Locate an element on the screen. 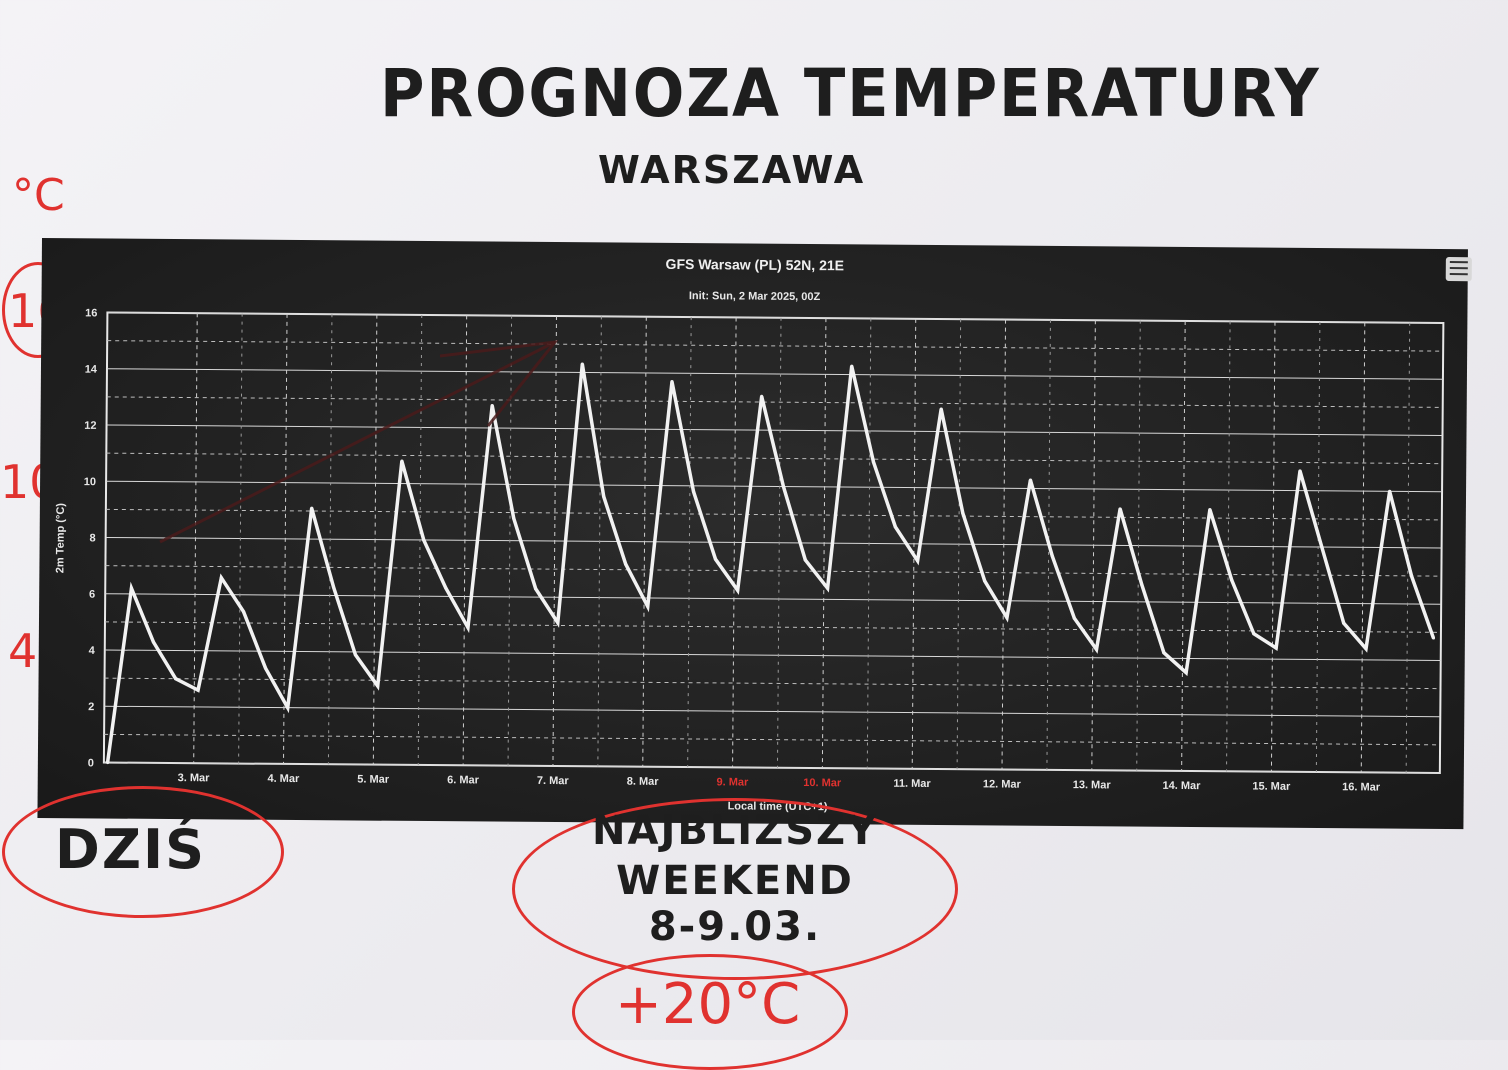 This screenshot has width=1508, height=1070. x-tick-label: 3. Mar is located at coordinates (194, 778).